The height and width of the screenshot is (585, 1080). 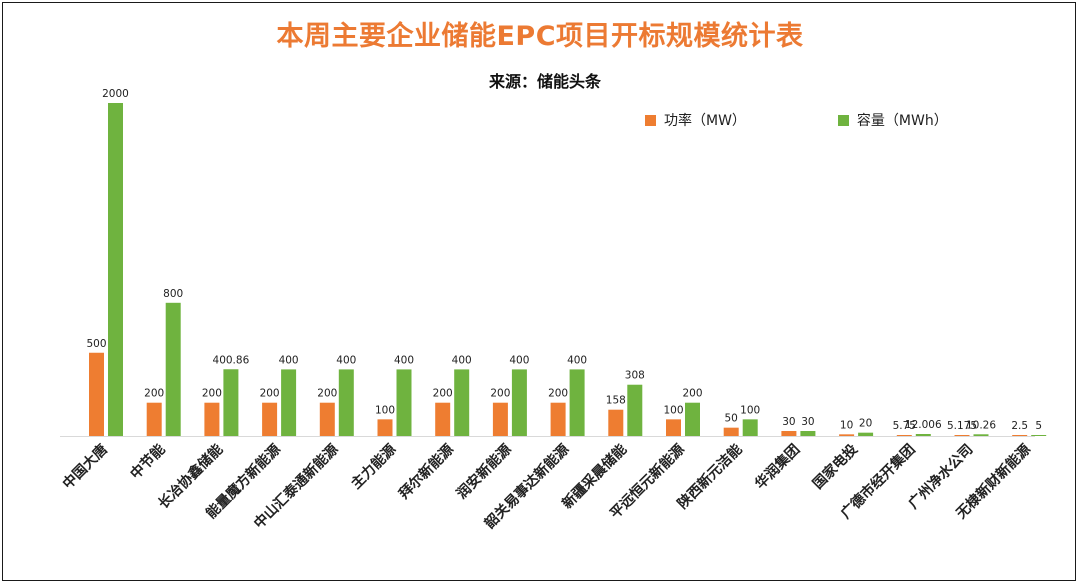 What do you see at coordinates (462, 360) in the screenshot?
I see `label-capacity-6: 400` at bounding box center [462, 360].